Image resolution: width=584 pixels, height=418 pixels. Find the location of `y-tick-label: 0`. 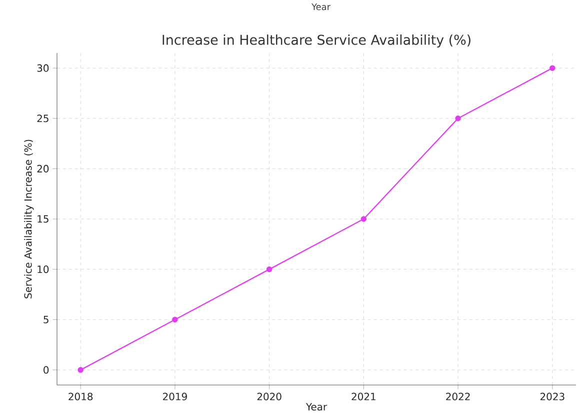

y-tick-label: 0 is located at coordinates (46, 370).